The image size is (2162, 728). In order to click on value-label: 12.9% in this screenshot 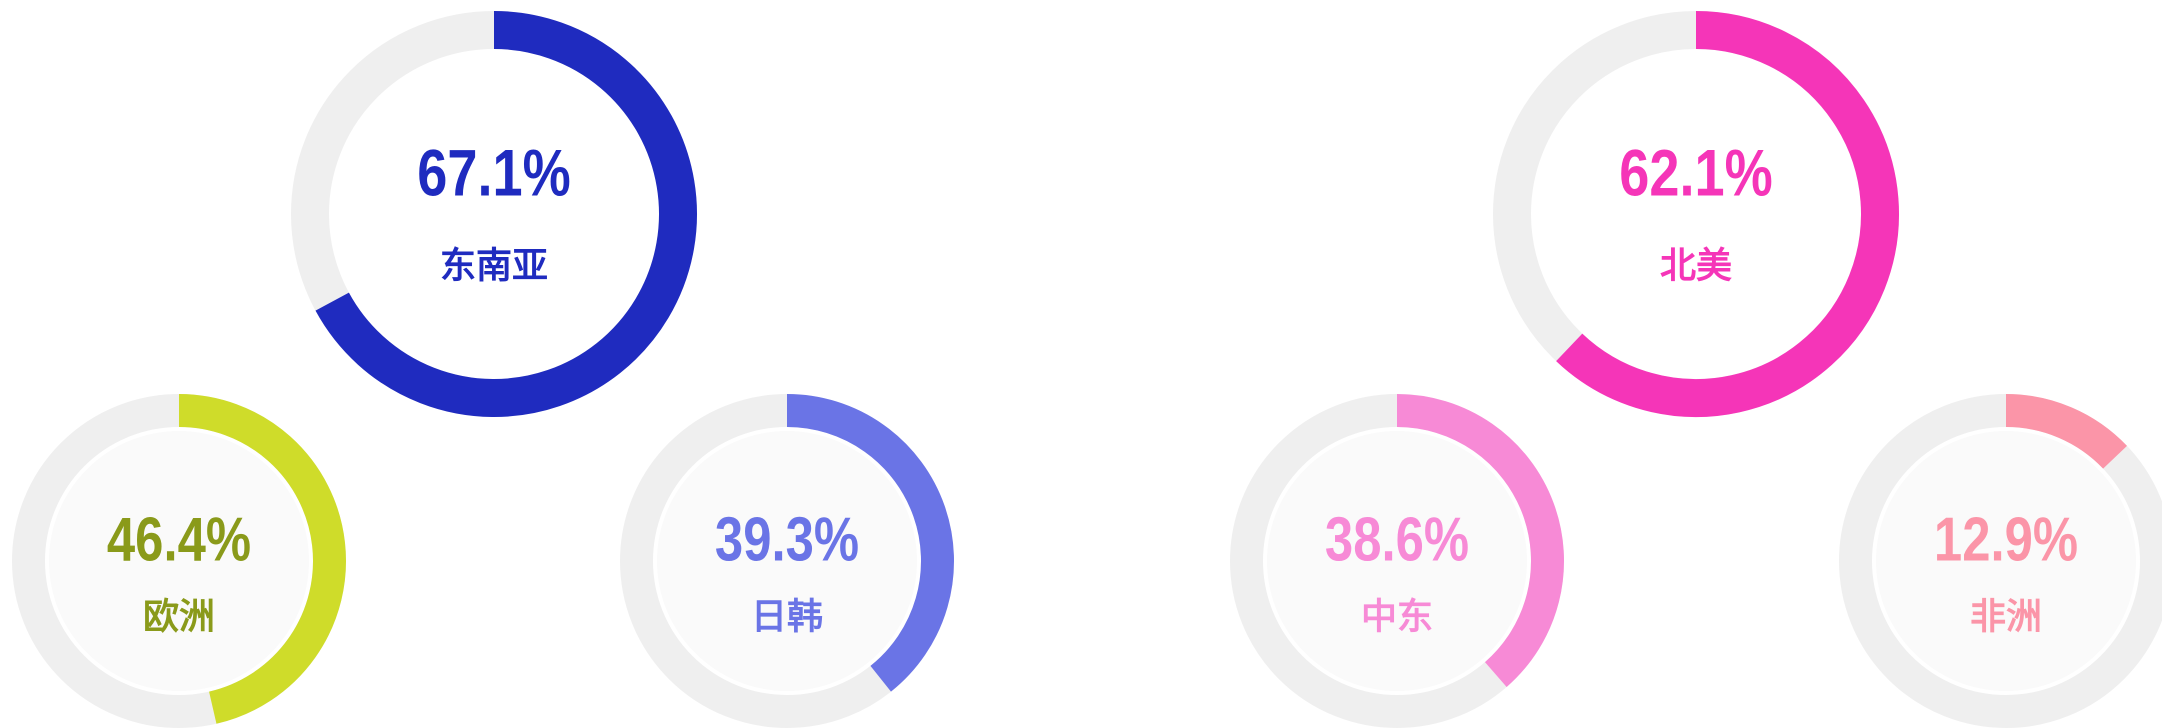, I will do `click(2006, 540)`.